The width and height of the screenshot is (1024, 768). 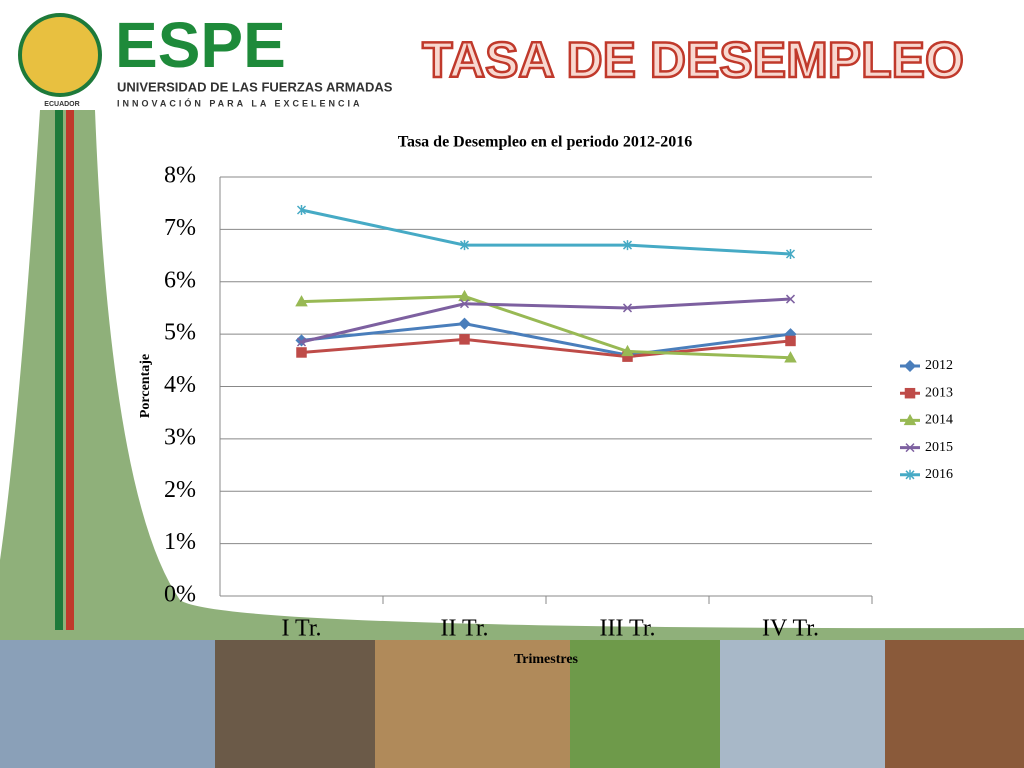 What do you see at coordinates (255, 86) in the screenshot?
I see `university-name: UNIVERSIDAD DE LAS FUERZAS ARMADAS` at bounding box center [255, 86].